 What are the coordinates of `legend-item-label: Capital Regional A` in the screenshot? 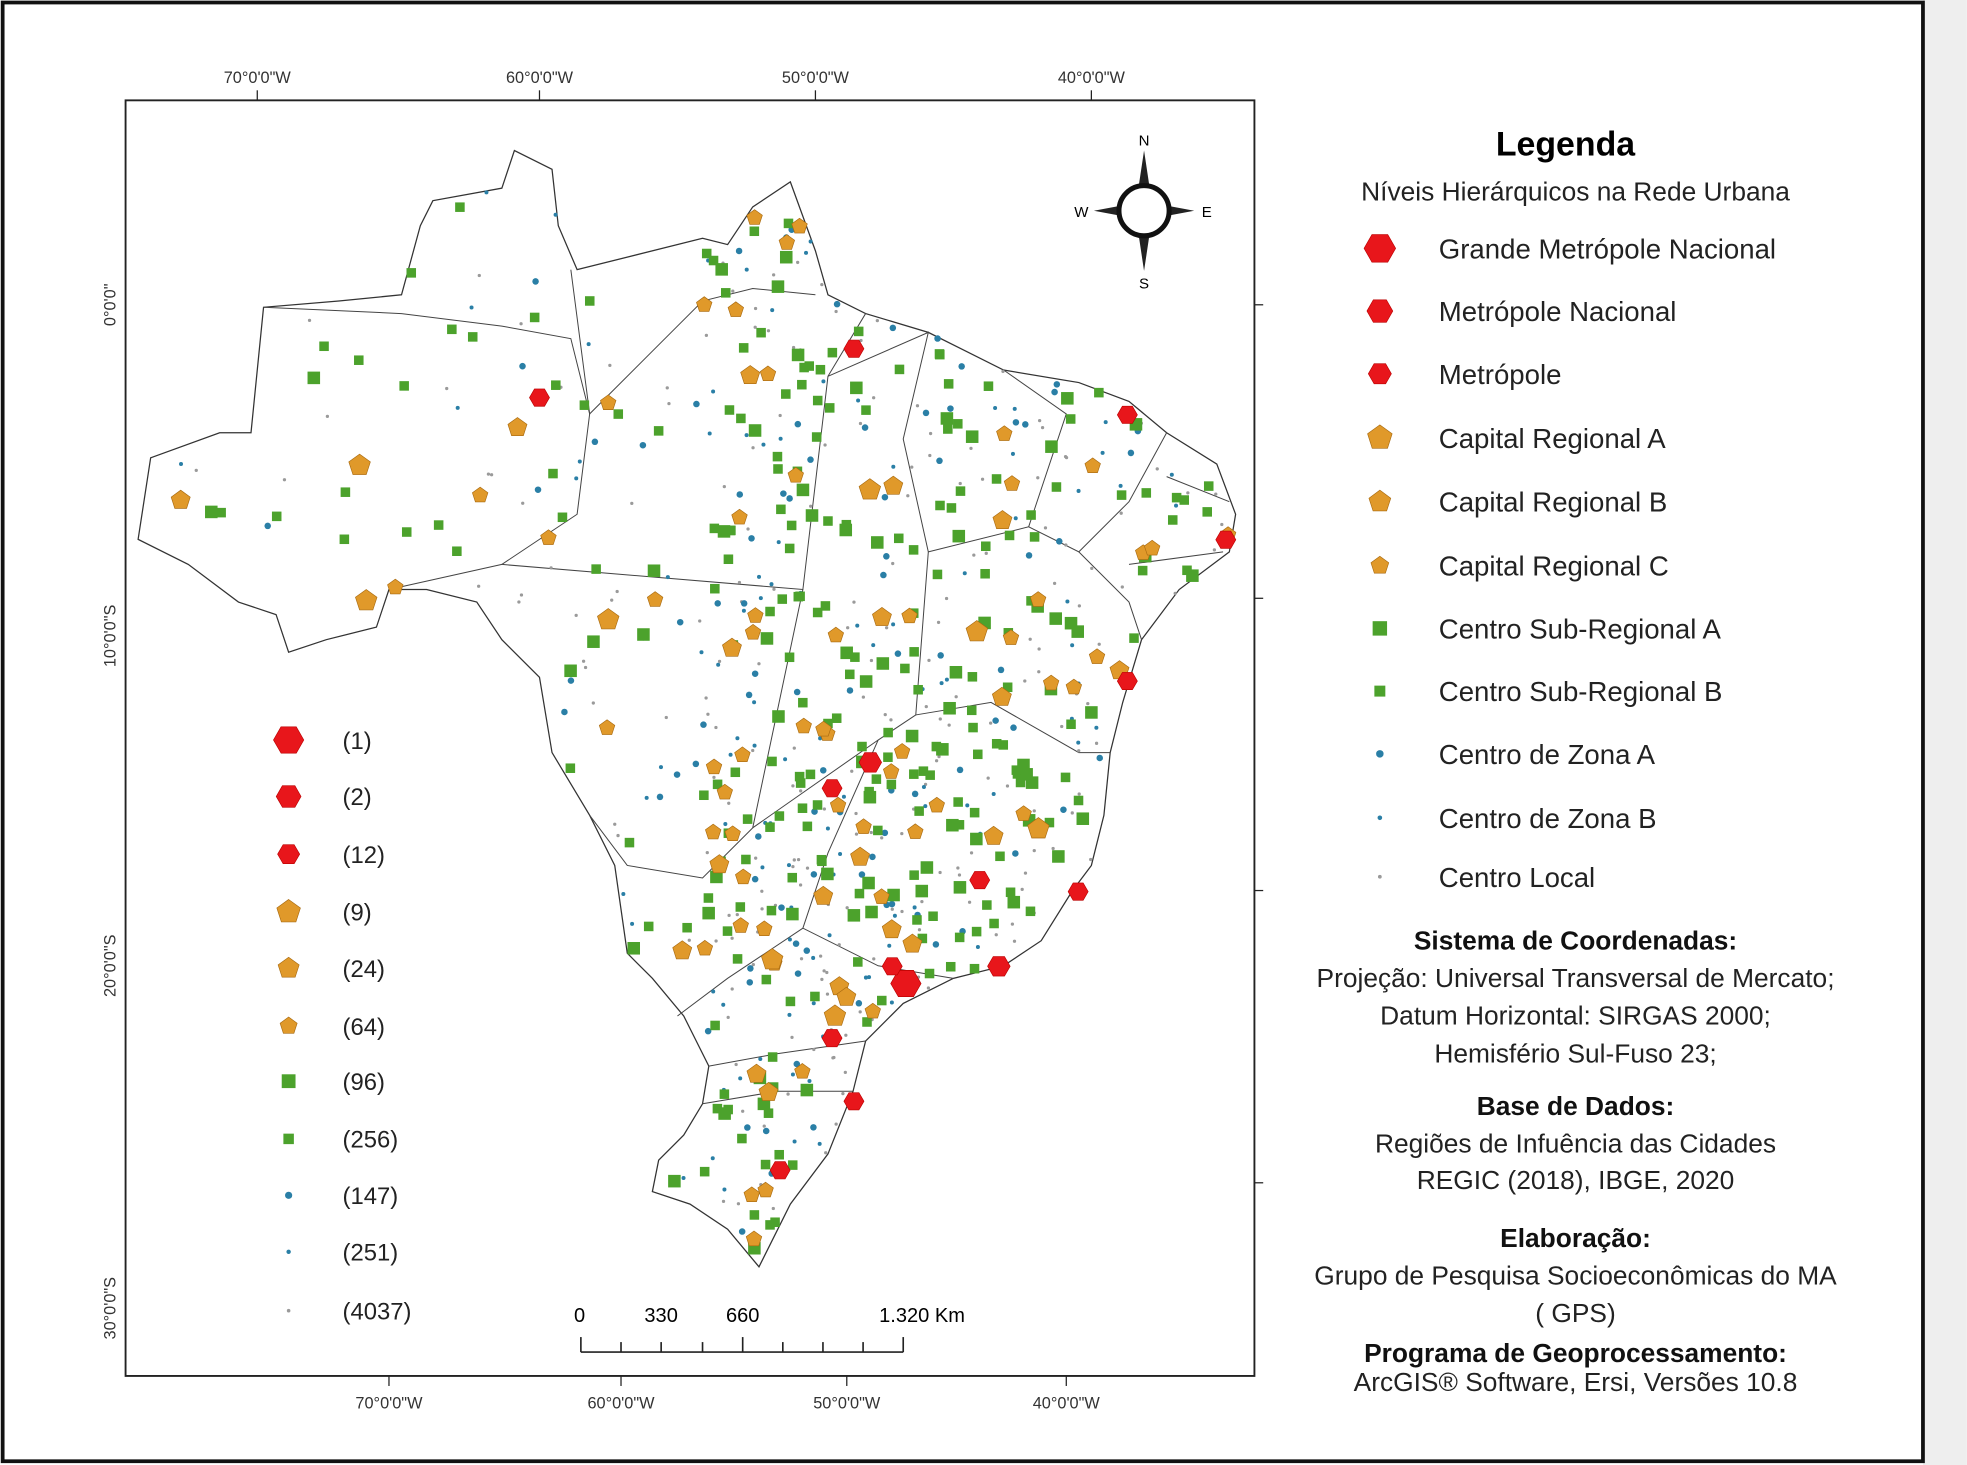 It's located at (1553, 438).